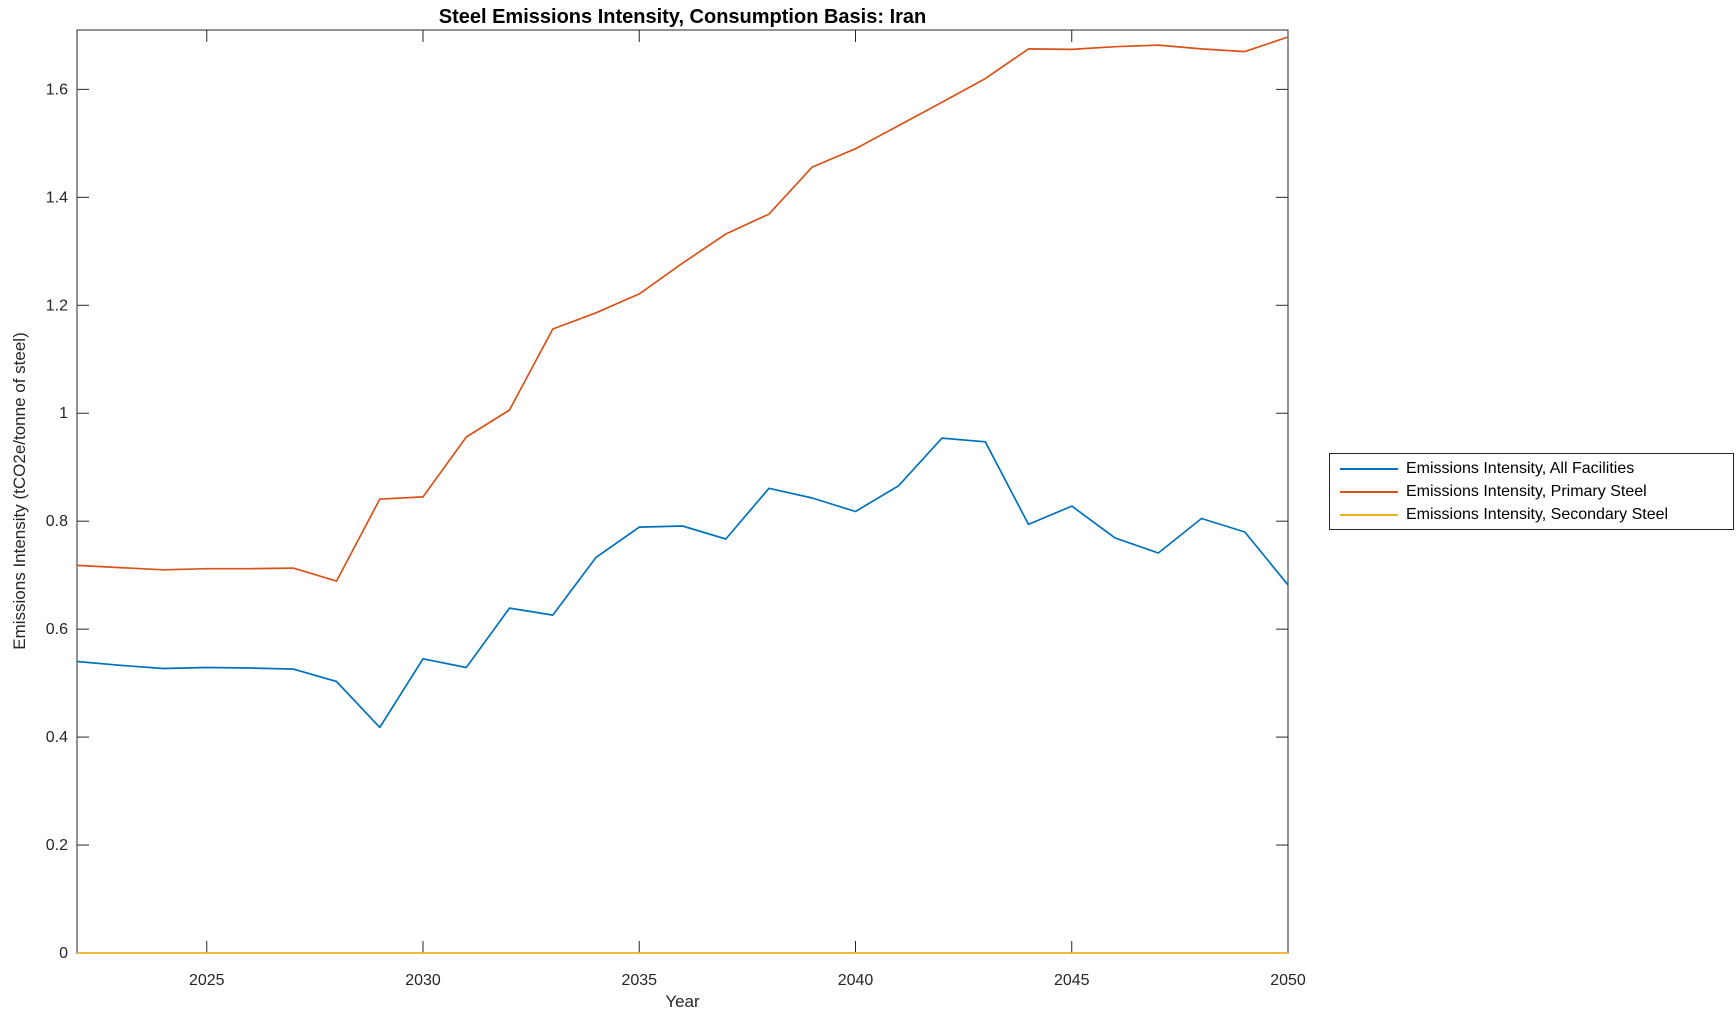 The height and width of the screenshot is (1021, 1736). I want to click on x-tick-label: 2050, so click(1288, 980).